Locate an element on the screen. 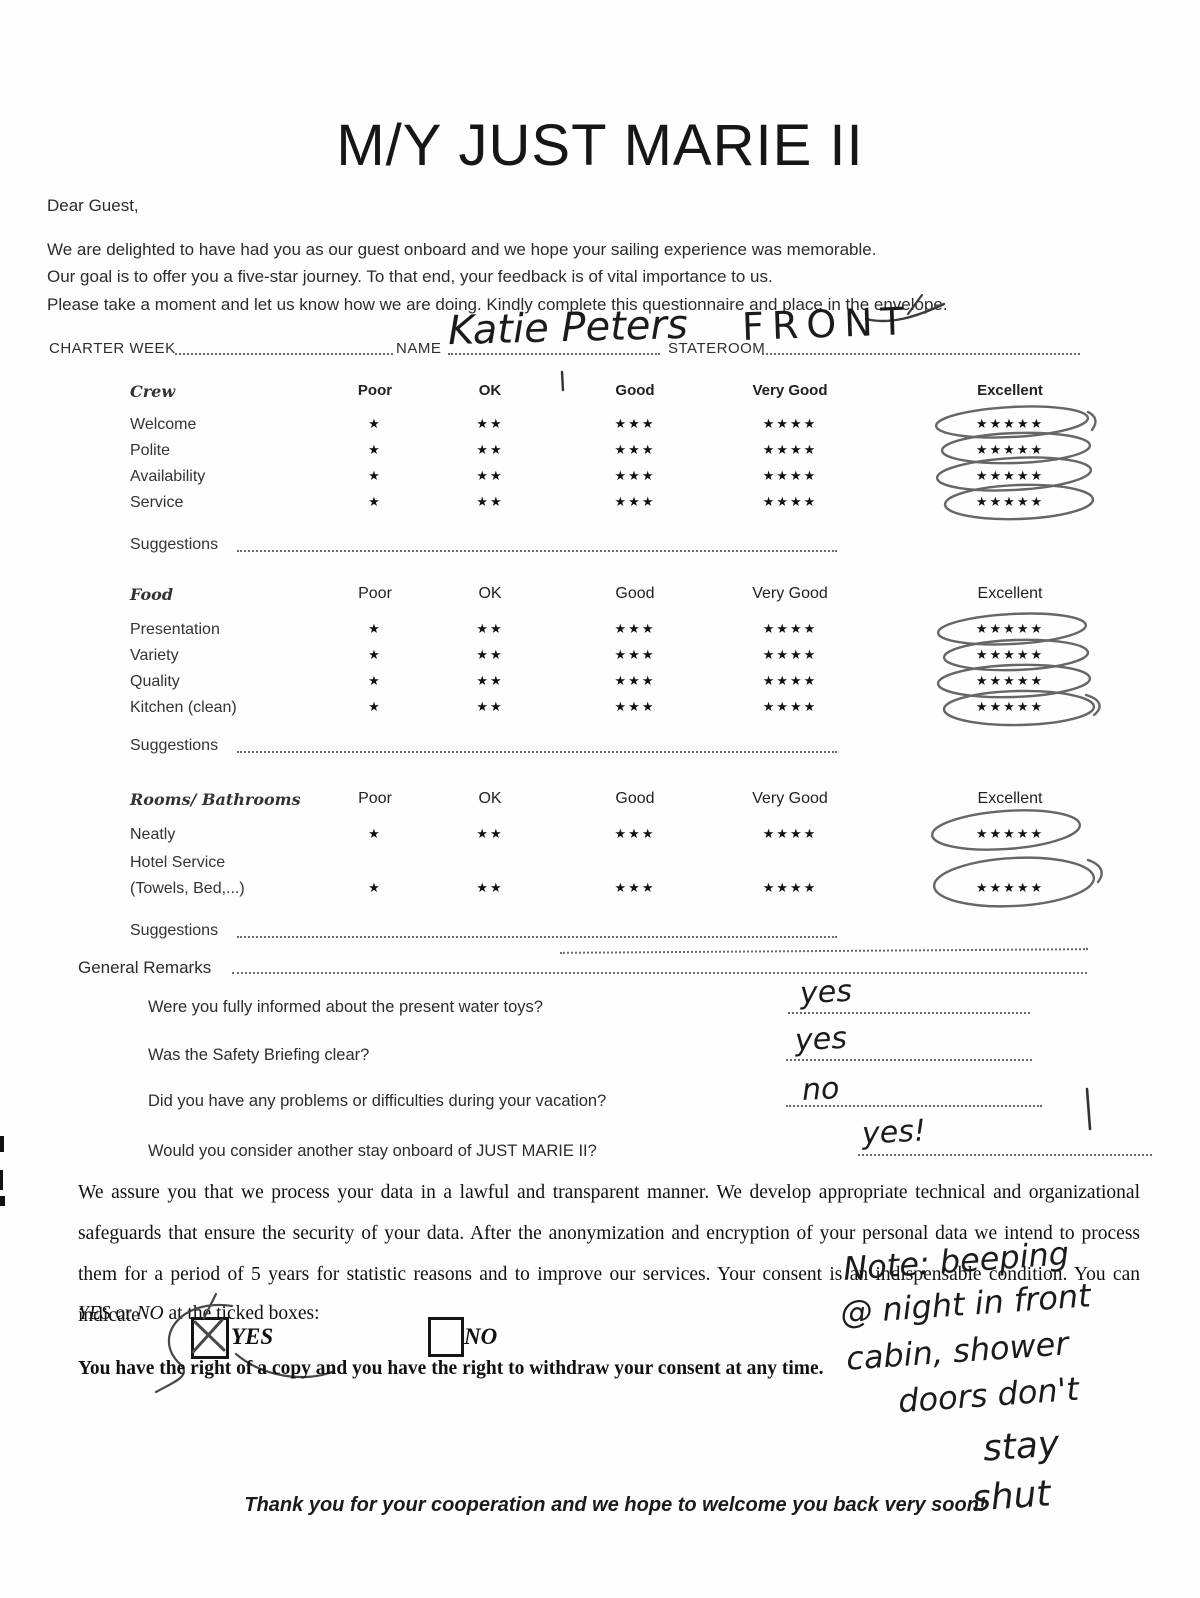 The image size is (1200, 1598). question-answer-handwritten: yes is located at coordinates (826, 992).